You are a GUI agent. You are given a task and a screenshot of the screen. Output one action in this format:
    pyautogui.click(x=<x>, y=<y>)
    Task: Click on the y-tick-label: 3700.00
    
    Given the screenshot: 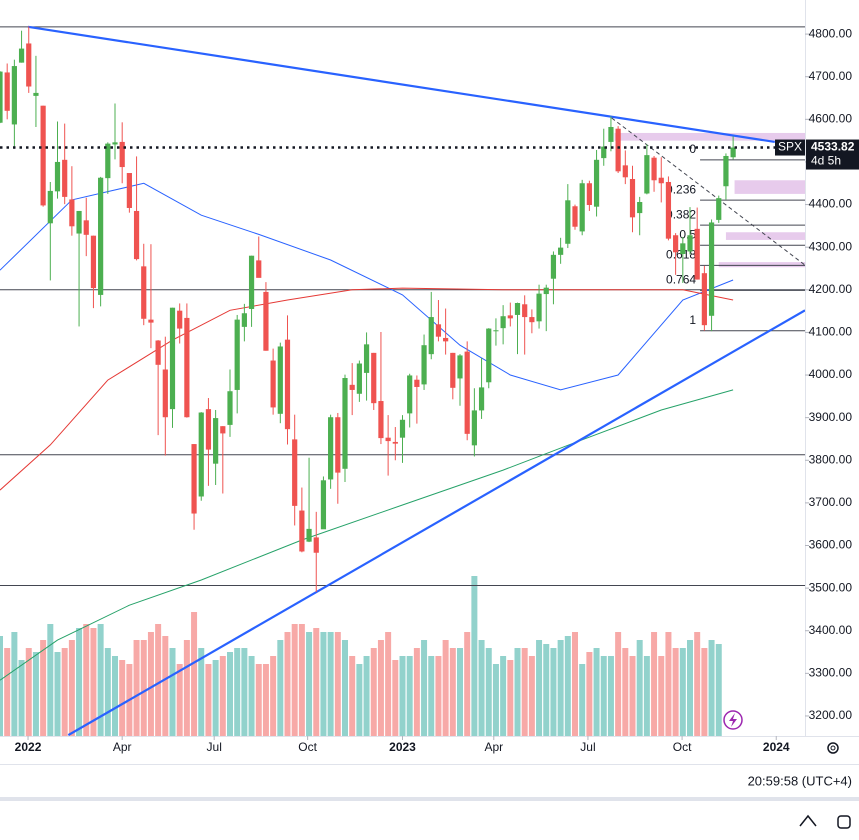 What is the action you would take?
    pyautogui.click(x=831, y=502)
    